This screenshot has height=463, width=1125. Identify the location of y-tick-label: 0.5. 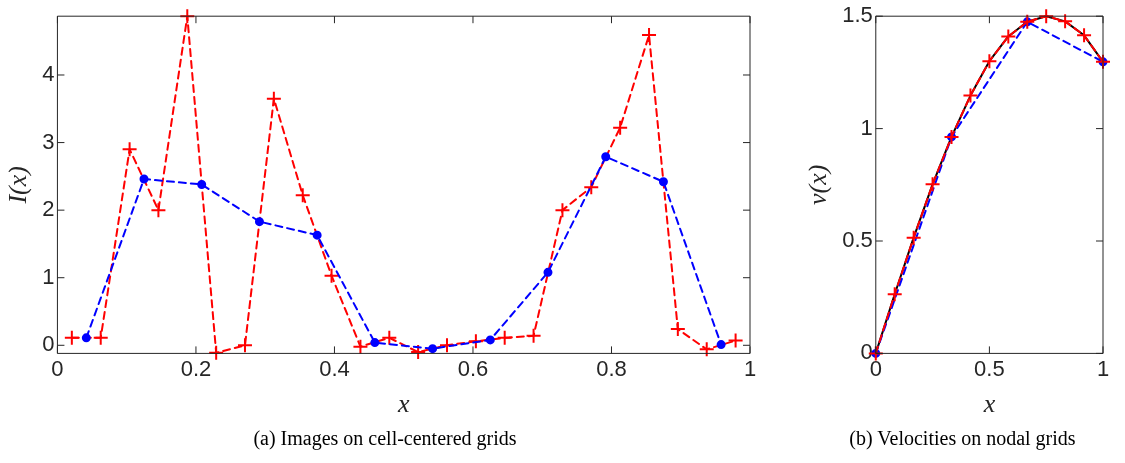
(857, 240).